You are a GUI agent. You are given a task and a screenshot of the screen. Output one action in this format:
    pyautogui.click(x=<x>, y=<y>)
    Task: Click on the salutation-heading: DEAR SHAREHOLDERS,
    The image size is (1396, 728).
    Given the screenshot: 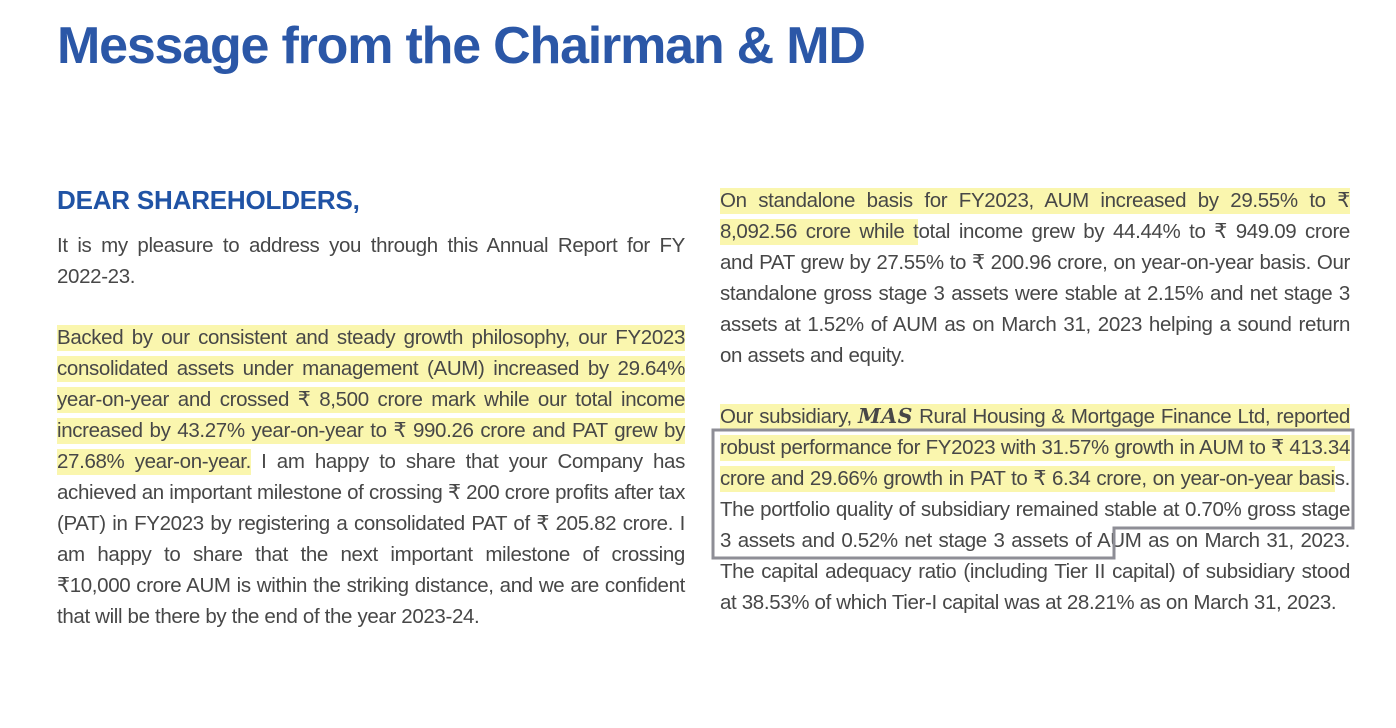 What is the action you would take?
    pyautogui.click(x=208, y=200)
    